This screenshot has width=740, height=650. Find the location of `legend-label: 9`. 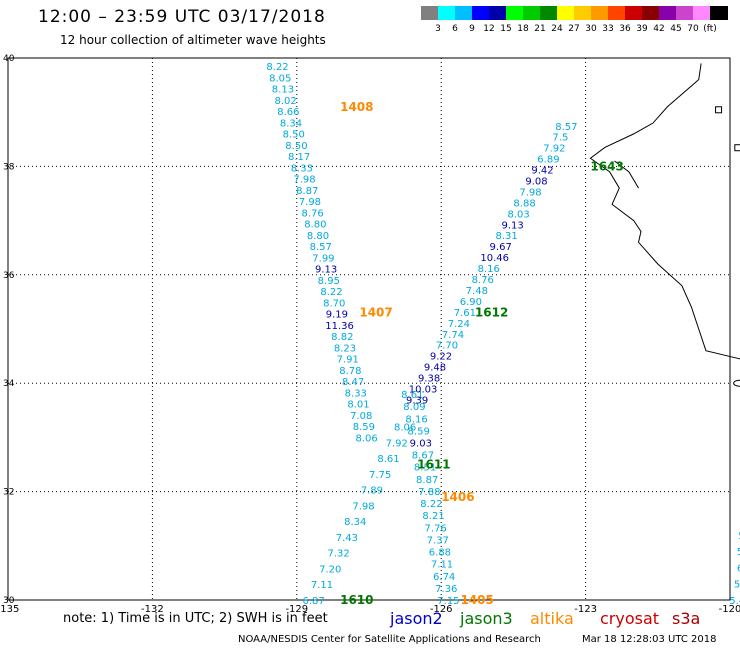

legend-label: 9 is located at coordinates (472, 29).